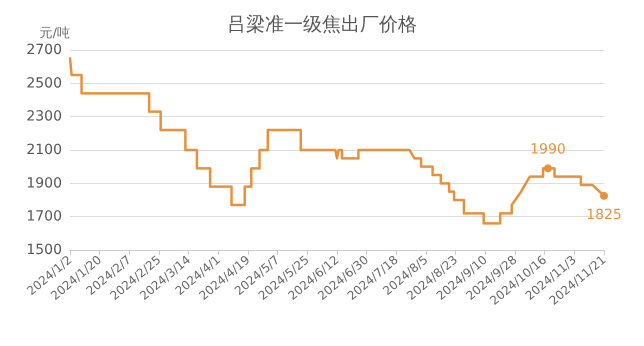 This screenshot has height=346, width=644. Describe the element at coordinates (44, 116) in the screenshot. I see `y-tick-label: 2300` at that location.